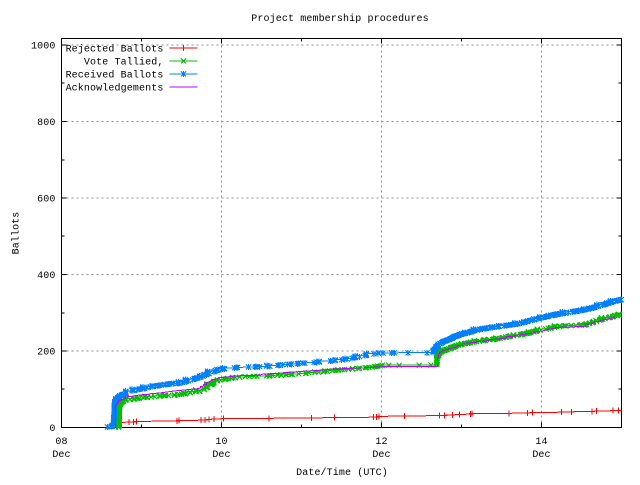  I want to click on svg-text: Rejected Ballots, so click(115, 50).